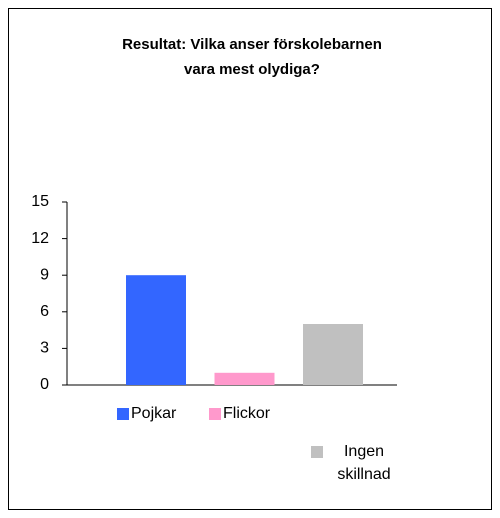 Image resolution: width=500 pixels, height=518 pixels. Describe the element at coordinates (252, 69) in the screenshot. I see `chart-title: vara mest olydiga?` at that location.